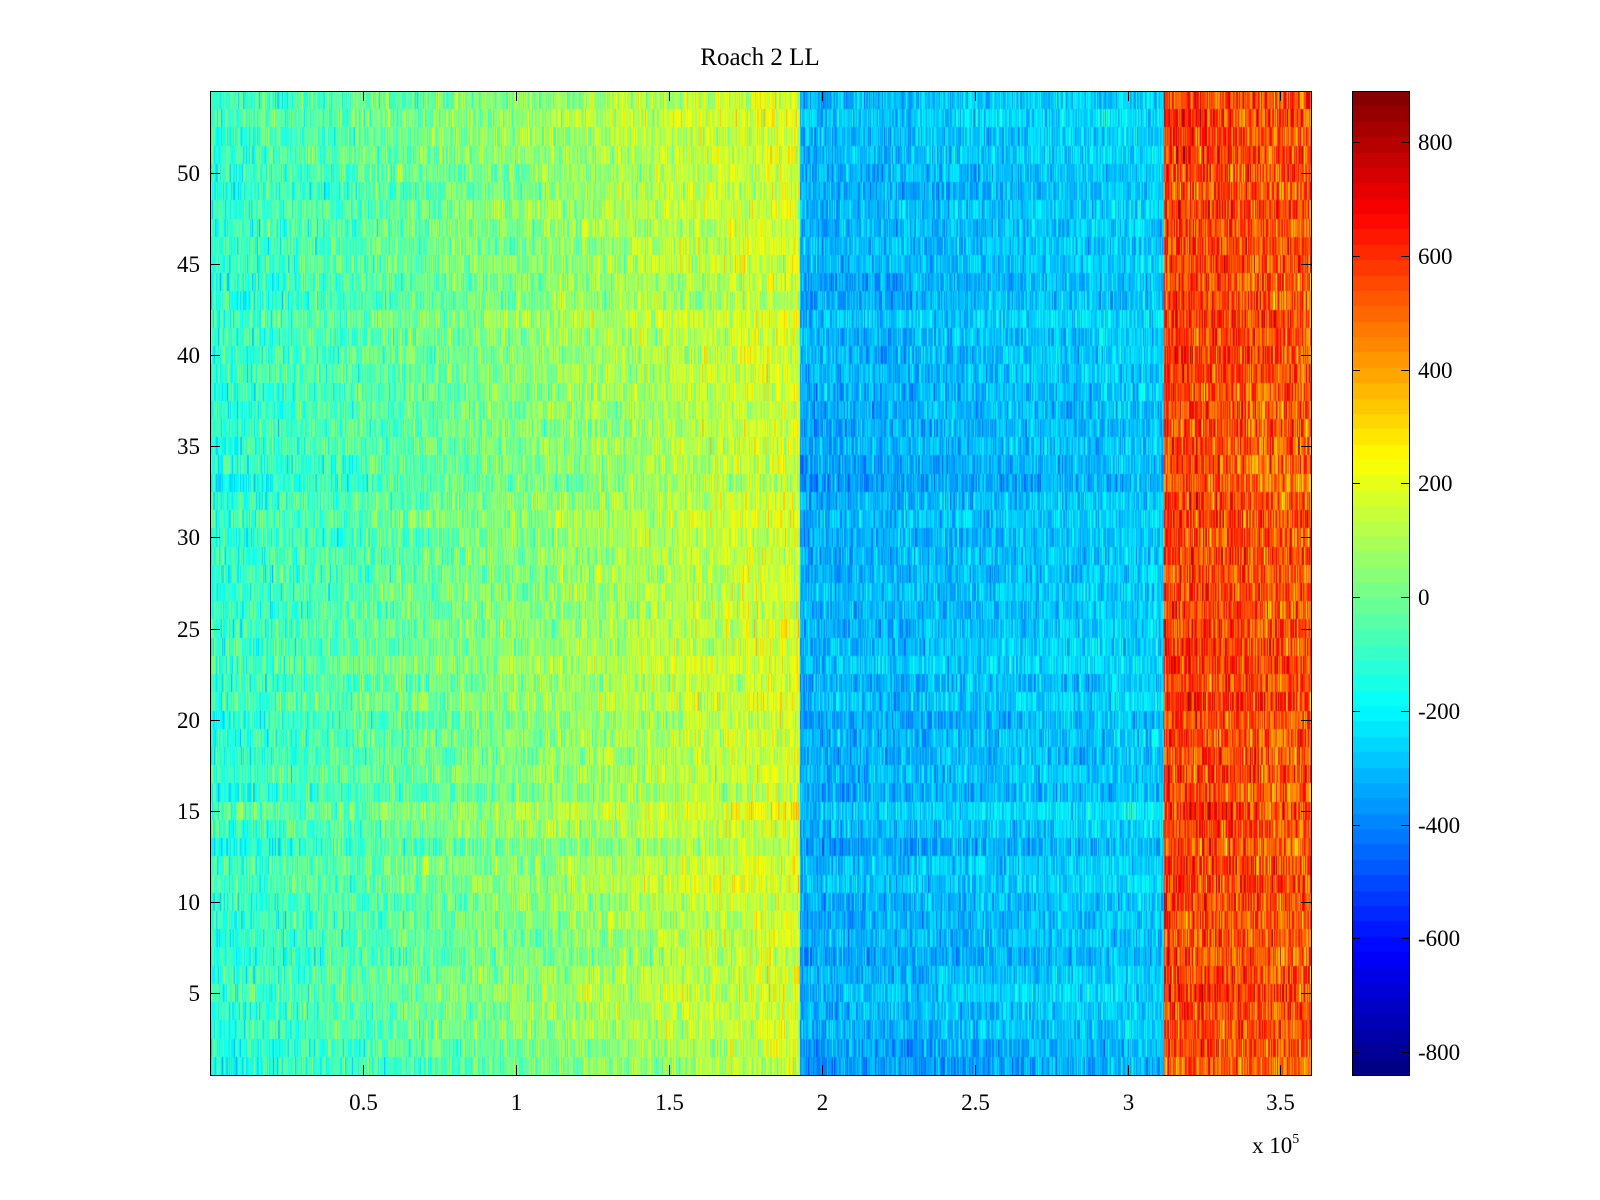 This screenshot has height=1200, width=1600. Describe the element at coordinates (188, 629) in the screenshot. I see `y-tick-label: 25` at that location.